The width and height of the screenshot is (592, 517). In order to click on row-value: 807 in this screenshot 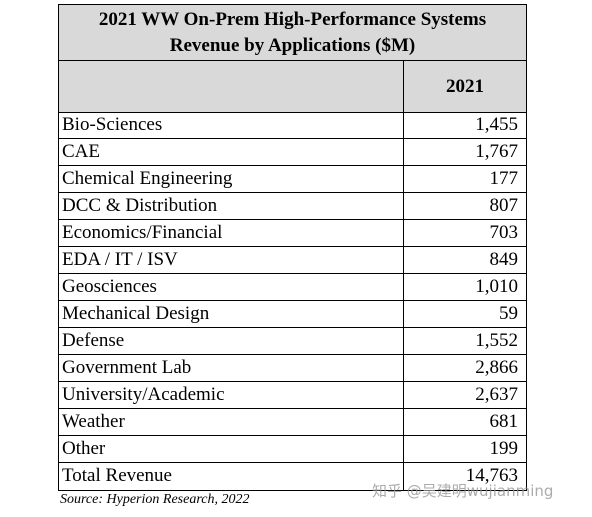, I will do `click(504, 205)`.